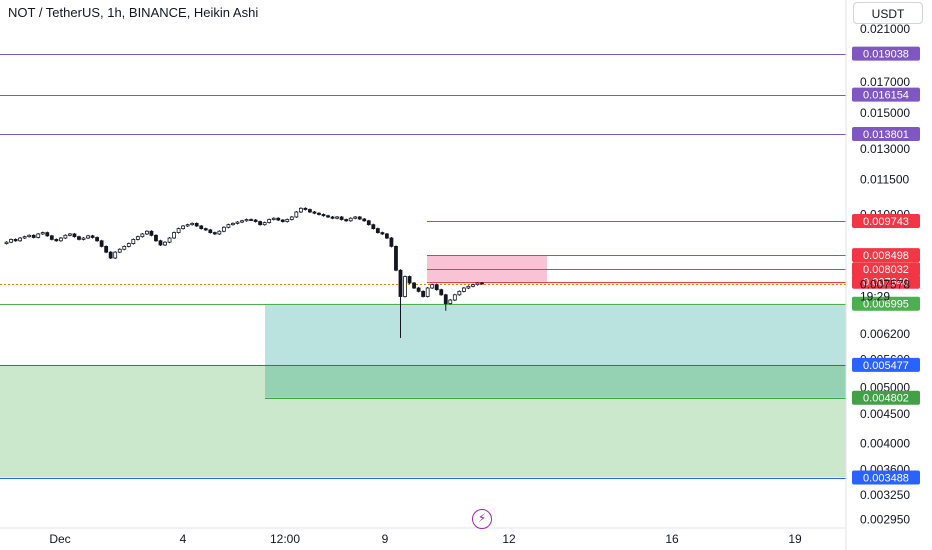  What do you see at coordinates (482, 519) in the screenshot?
I see `lightning-icon: ⚡` at bounding box center [482, 519].